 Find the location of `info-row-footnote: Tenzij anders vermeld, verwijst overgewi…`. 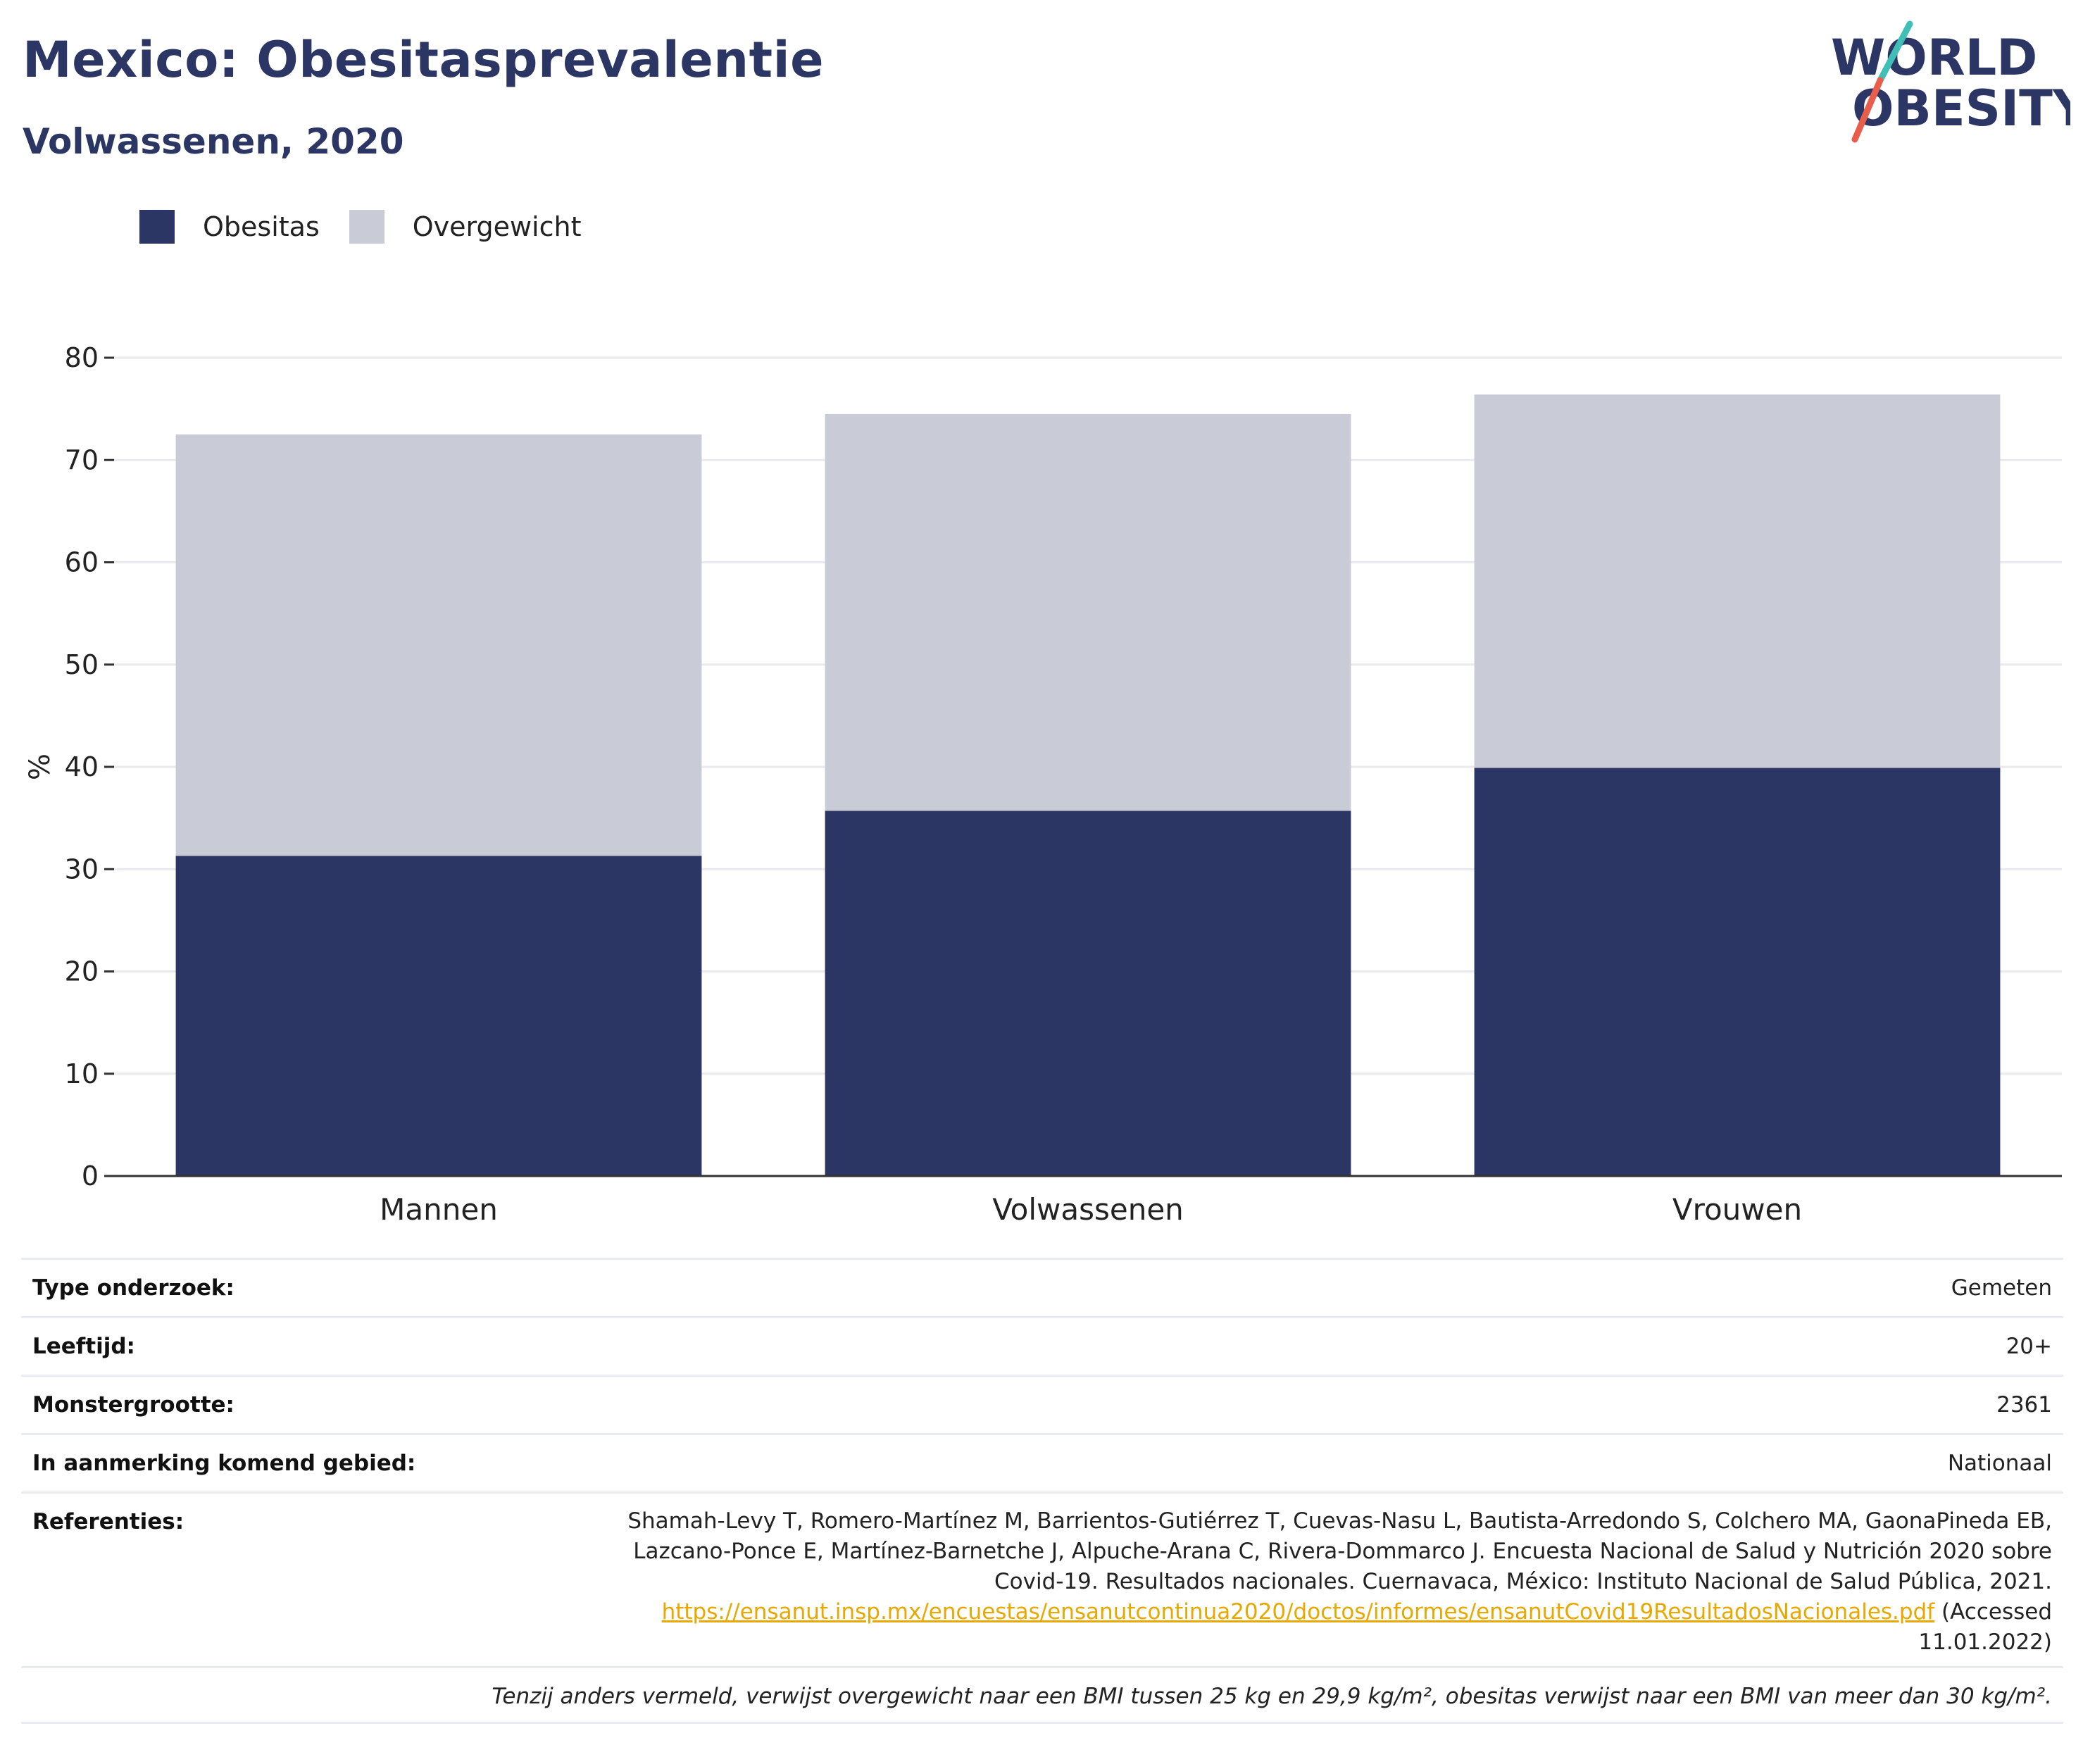

info-row-footnote: Tenzij anders vermeld, verwijst overgewi… is located at coordinates (1042, 1695).